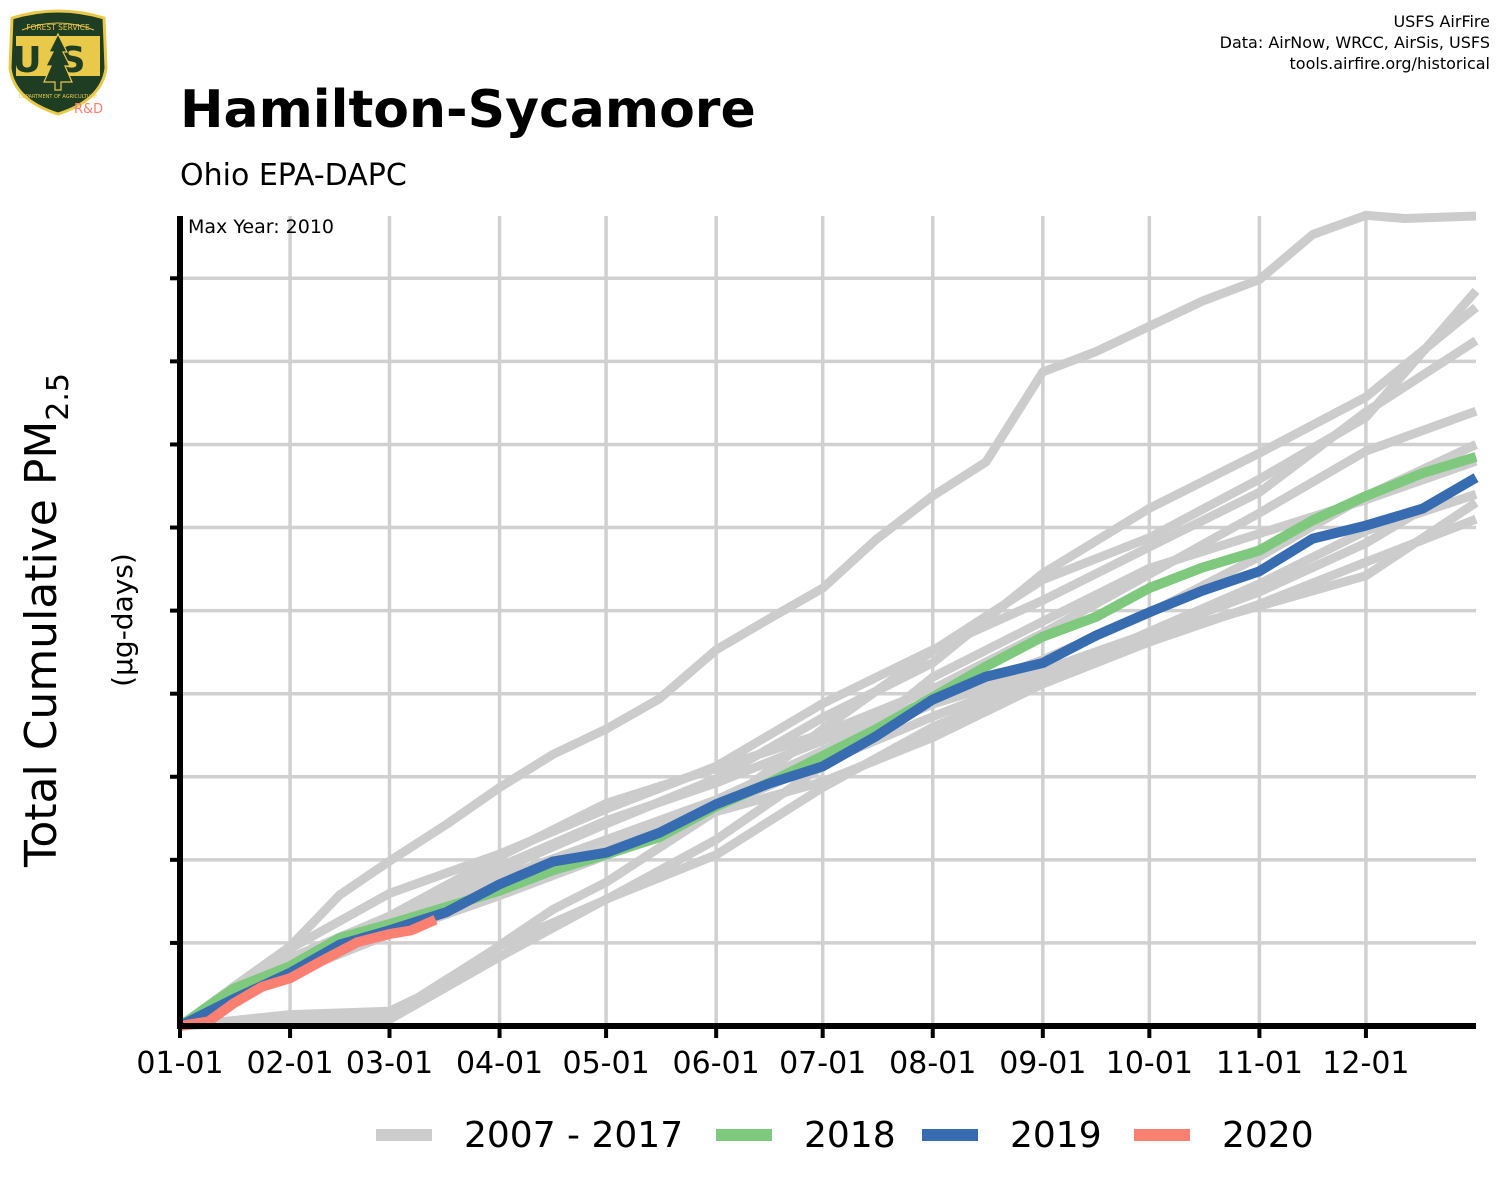 This screenshot has width=1500, height=1204. Describe the element at coordinates (41, 644) in the screenshot. I see `y-axis-title-main: Total Cumulative PM` at that location.